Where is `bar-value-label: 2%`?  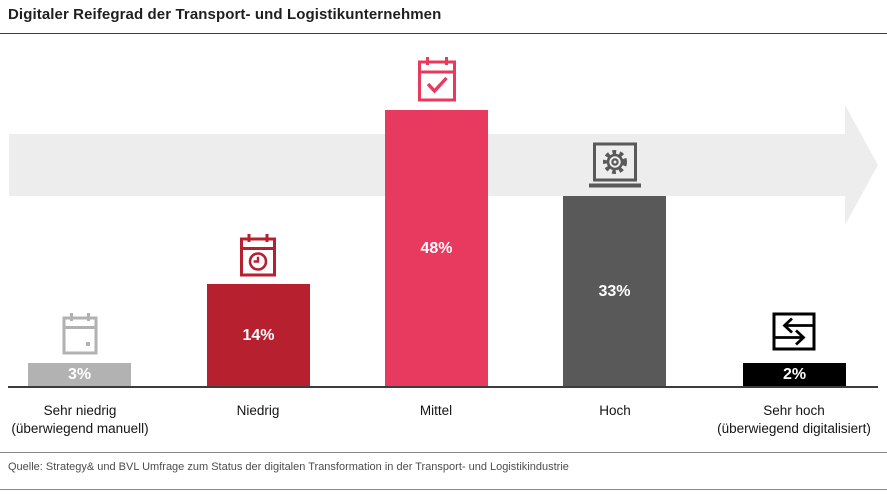
bar-value-label: 2% is located at coordinates (794, 374).